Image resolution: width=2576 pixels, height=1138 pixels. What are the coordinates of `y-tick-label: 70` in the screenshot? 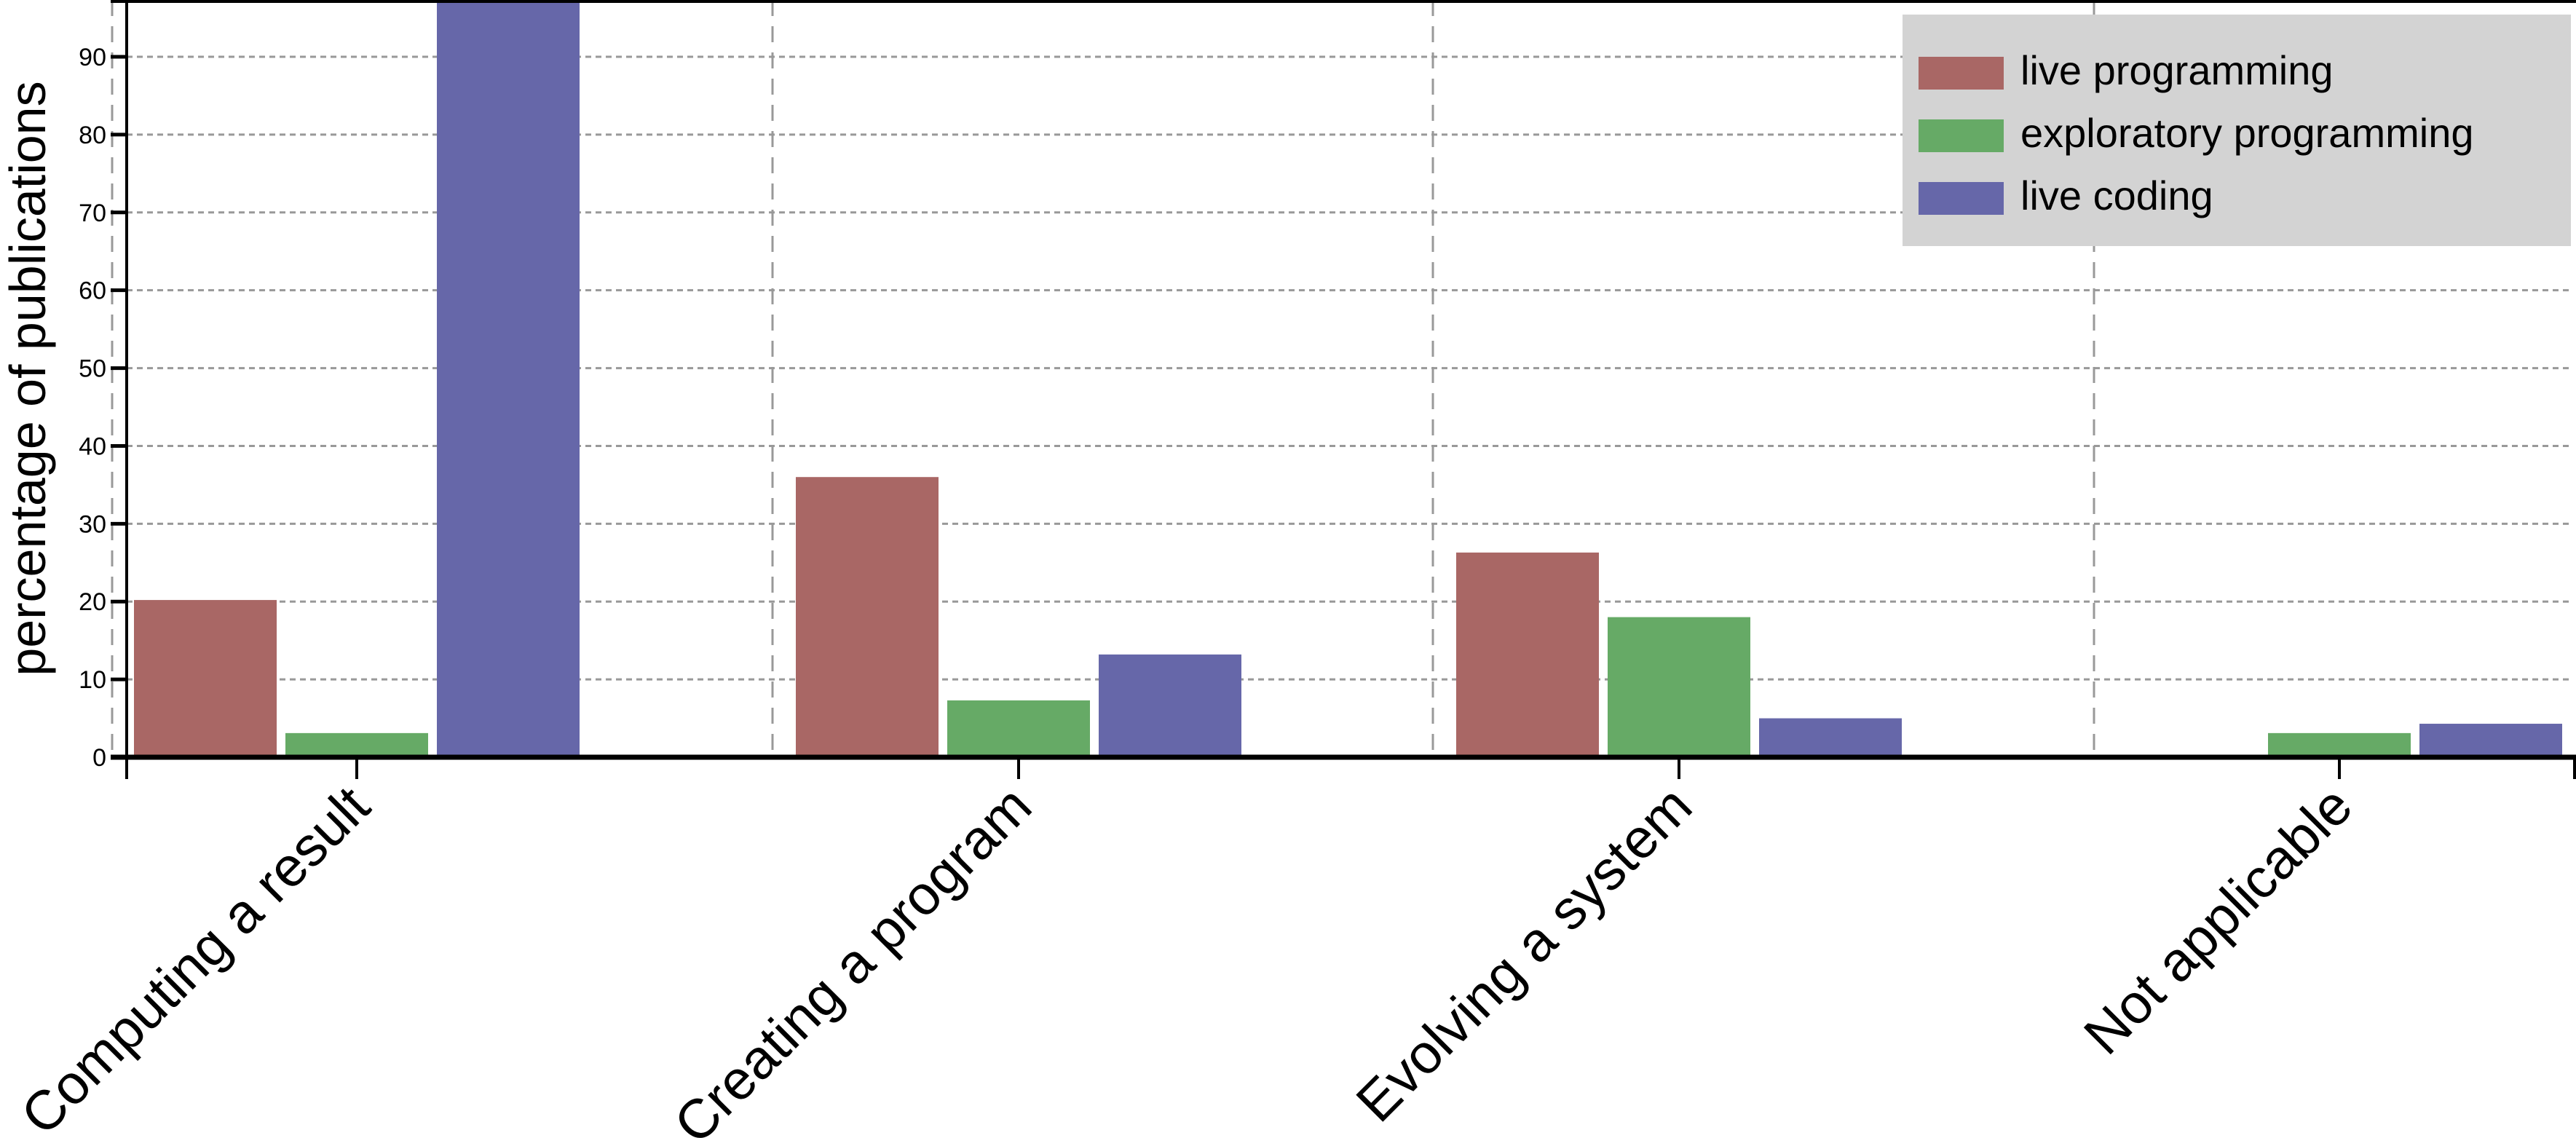 It's located at (93, 213).